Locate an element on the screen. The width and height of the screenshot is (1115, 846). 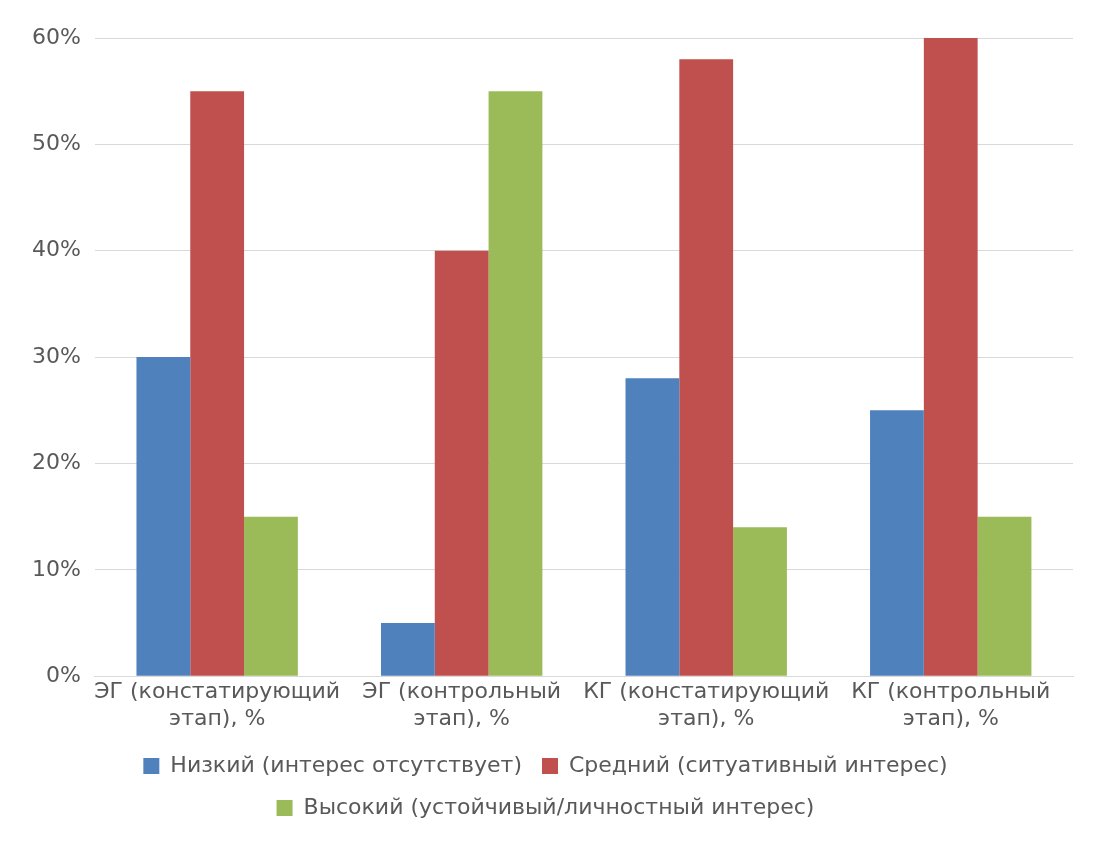
y-tick-label: 40% is located at coordinates (56, 249).